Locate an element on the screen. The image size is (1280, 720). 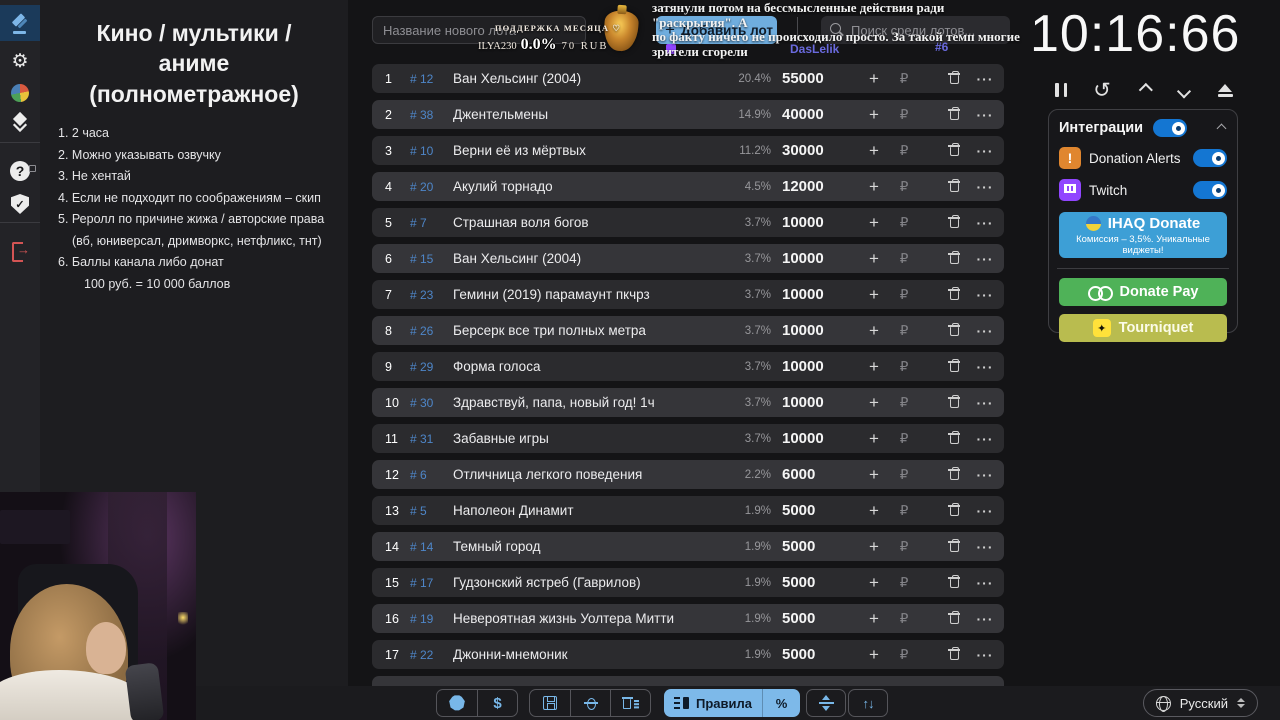
lot-title: Забавные игры is located at coordinates (501, 438).